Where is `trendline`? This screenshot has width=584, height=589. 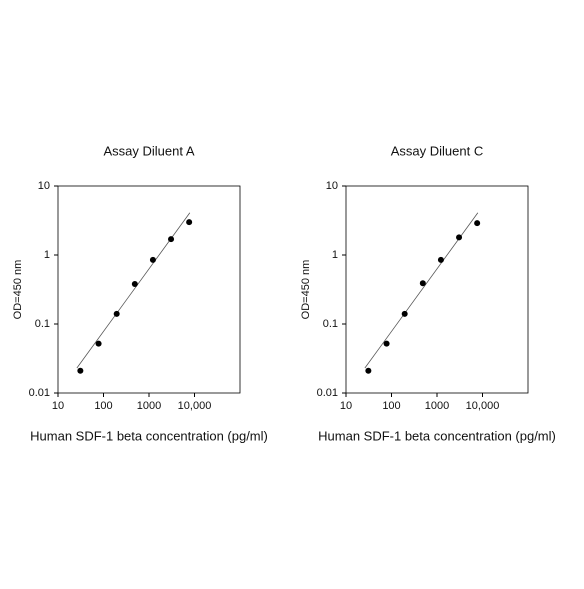 trendline is located at coordinates (133, 290).